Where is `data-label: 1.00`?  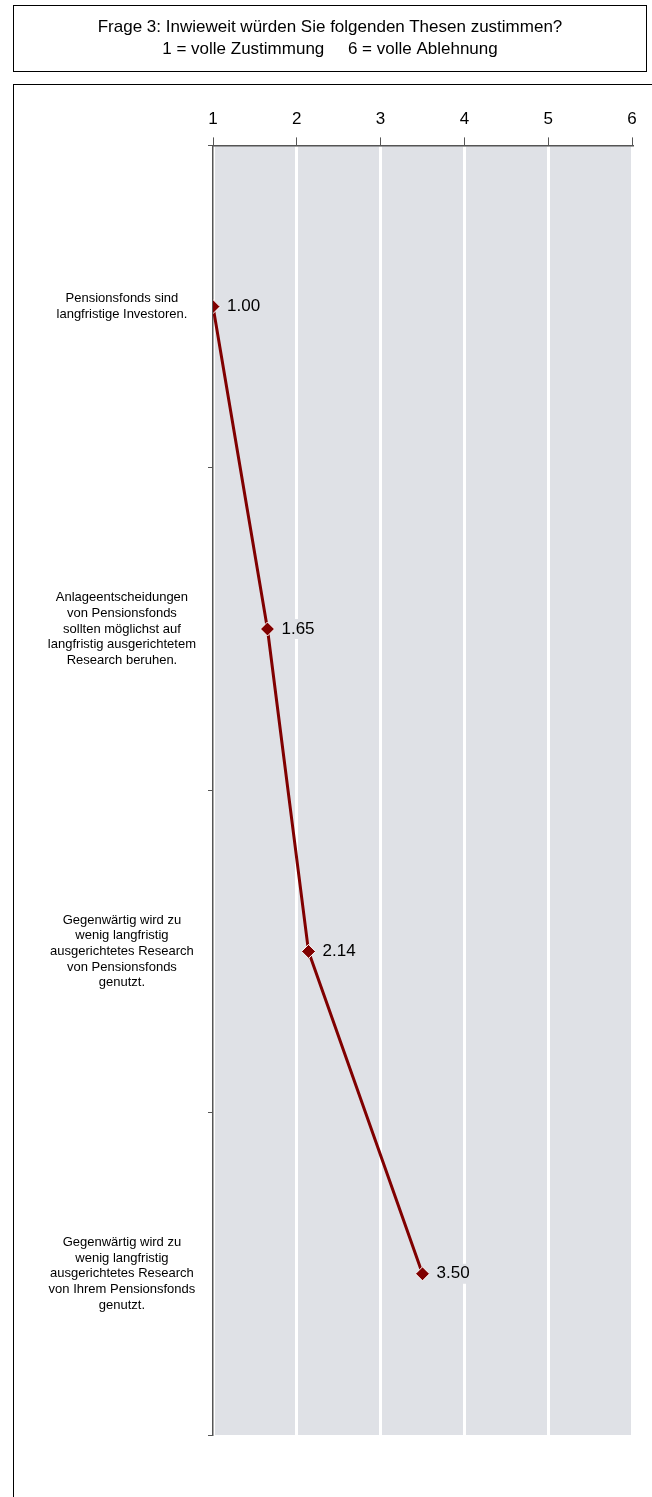 data-label: 1.00 is located at coordinates (244, 306).